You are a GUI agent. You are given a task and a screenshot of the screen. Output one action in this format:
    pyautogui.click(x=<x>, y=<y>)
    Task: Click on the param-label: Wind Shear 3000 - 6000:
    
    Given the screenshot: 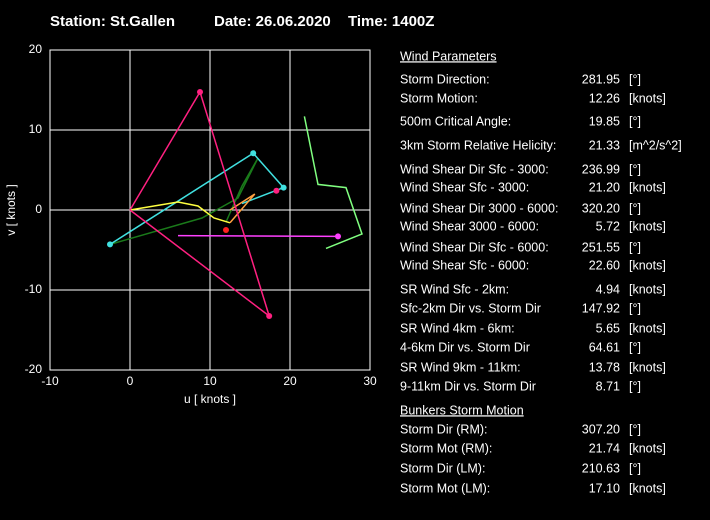 What is the action you would take?
    pyautogui.click(x=469, y=226)
    